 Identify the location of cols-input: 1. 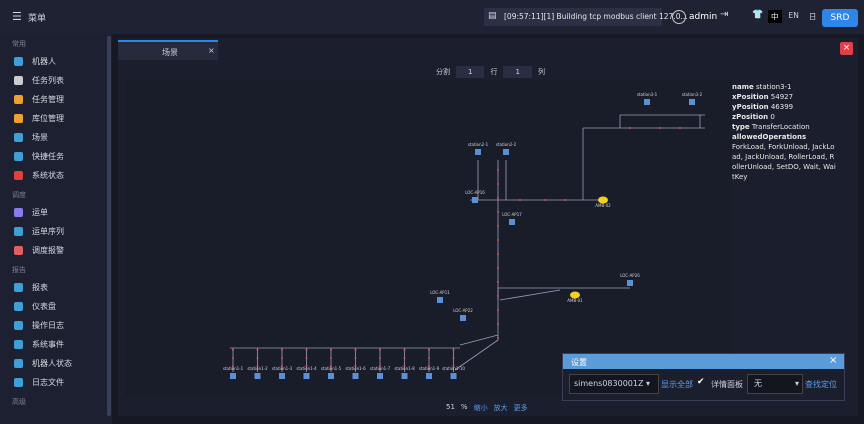
(517, 72).